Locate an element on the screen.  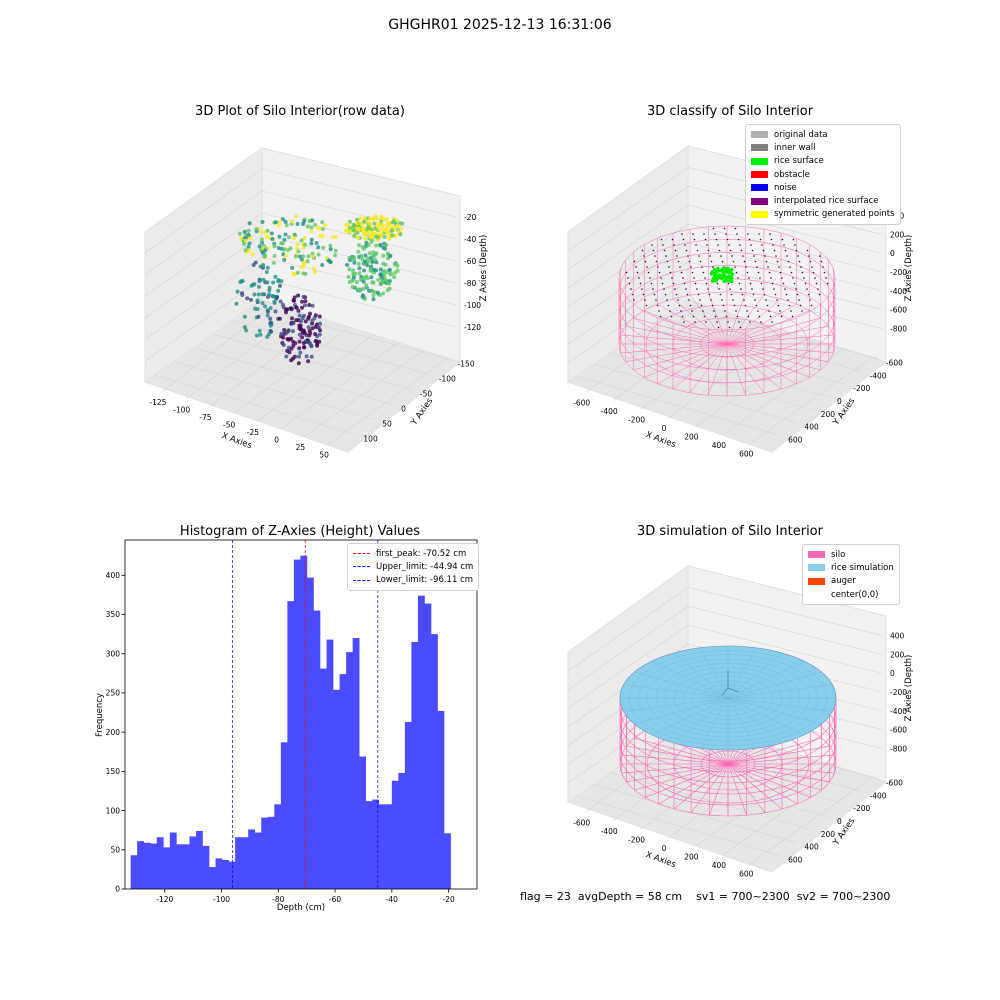
panel2-x-tick-label: 400 is located at coordinates (719, 445).